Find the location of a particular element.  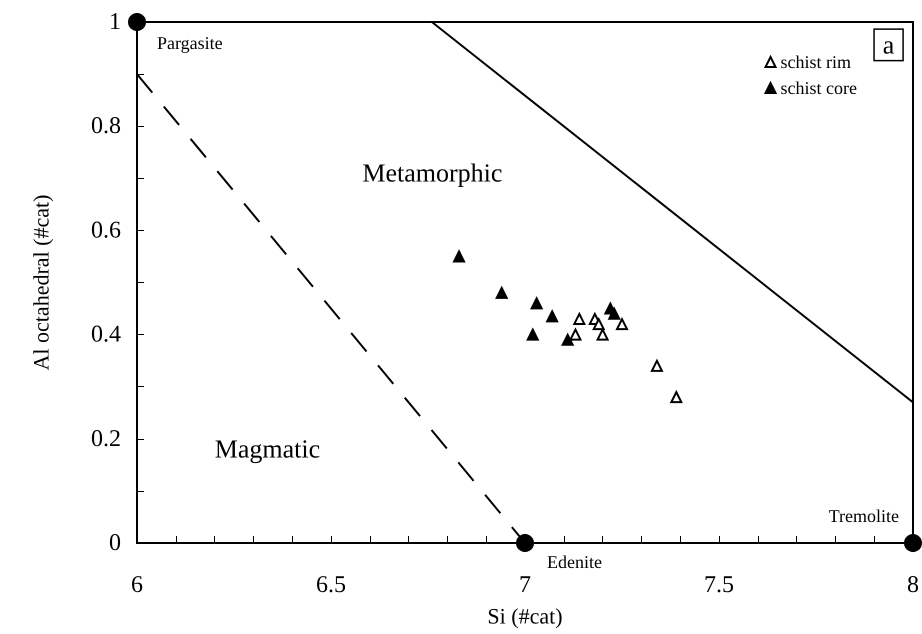

x-axis-title: Si (#cat) is located at coordinates (525, 616).